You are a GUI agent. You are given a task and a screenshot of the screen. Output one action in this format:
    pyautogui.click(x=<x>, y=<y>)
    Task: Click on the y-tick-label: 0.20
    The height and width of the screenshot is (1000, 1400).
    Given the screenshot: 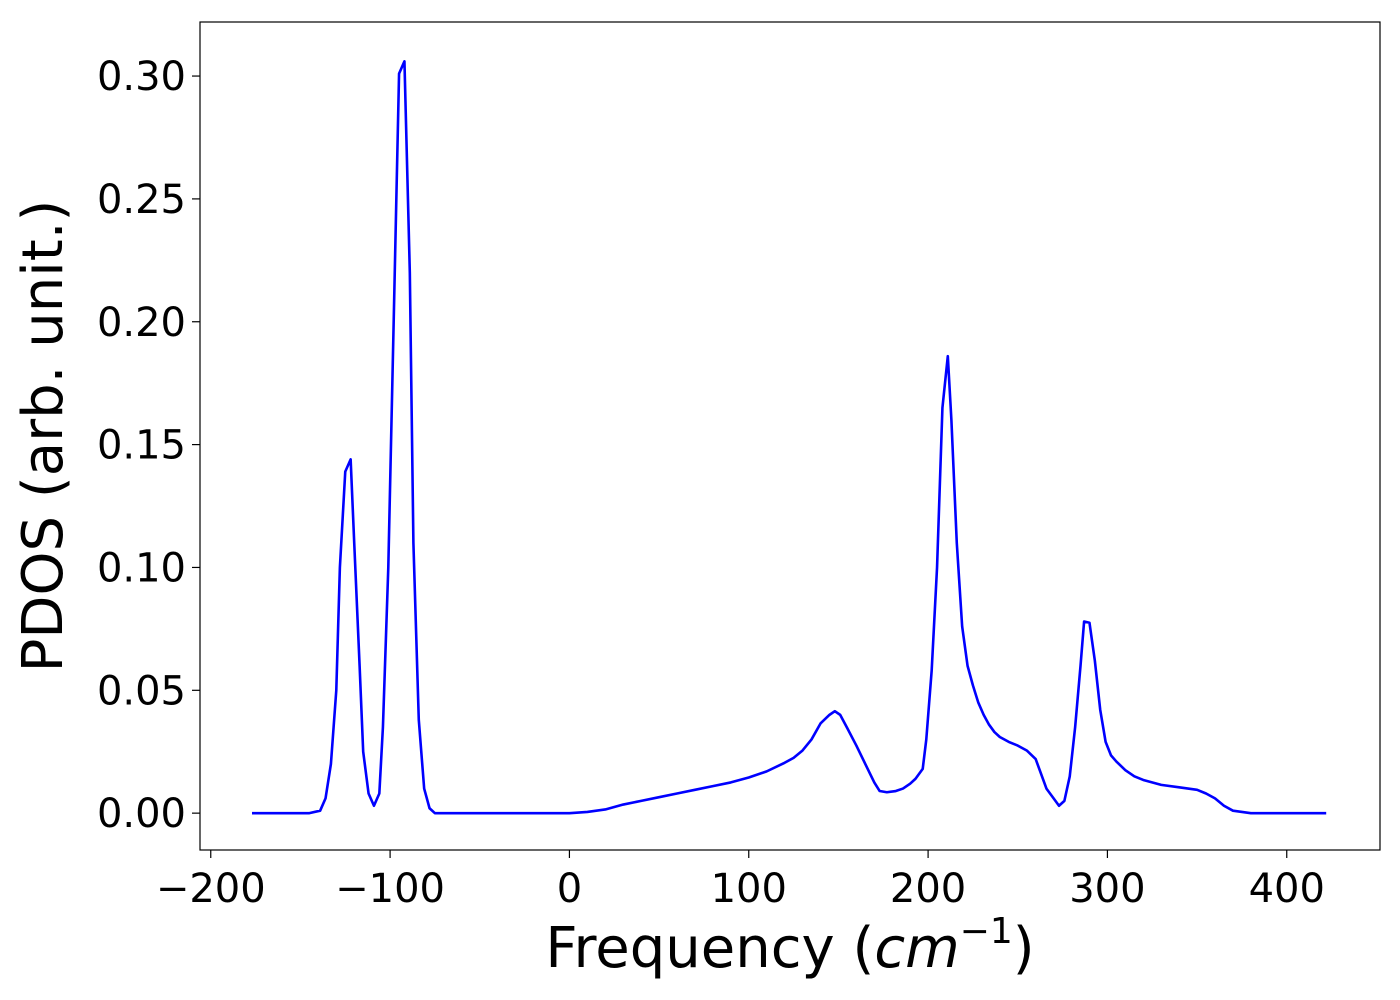 What is the action you would take?
    pyautogui.click(x=141, y=323)
    